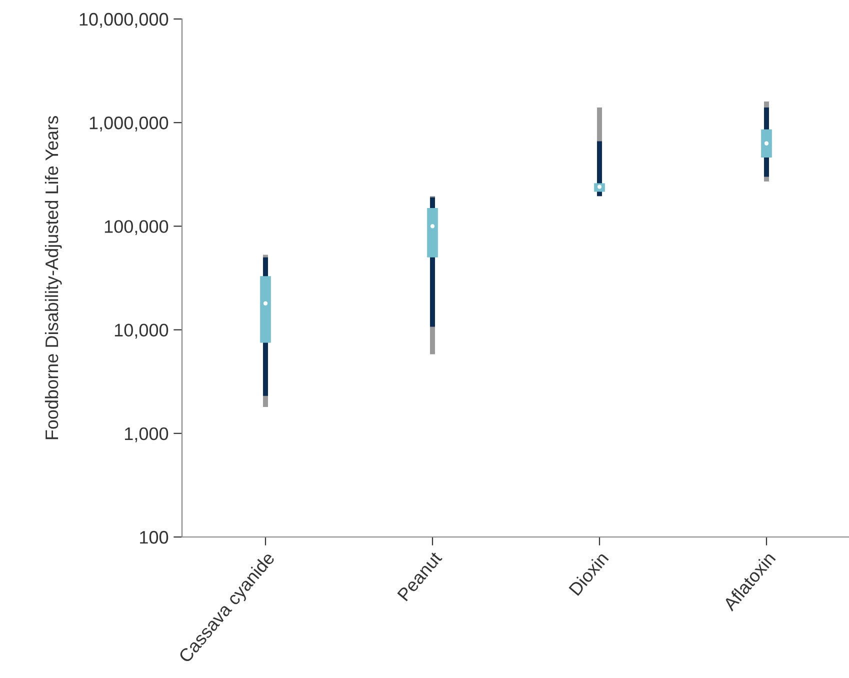 This screenshot has width=849, height=678. Describe the element at coordinates (124, 20) in the screenshot. I see `y-tick-label: 10,000,000` at that location.